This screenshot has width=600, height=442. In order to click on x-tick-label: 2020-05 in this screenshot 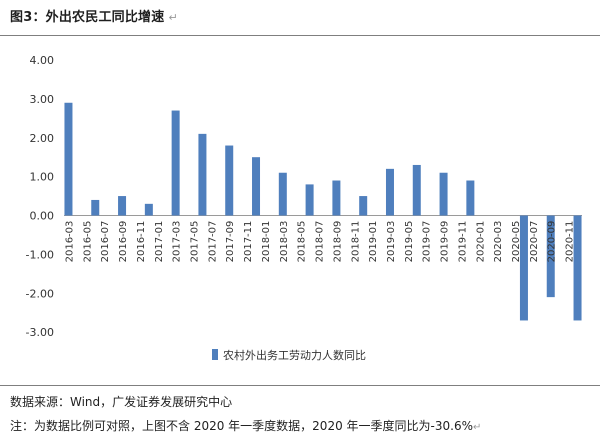, I will do `click(516, 242)`.